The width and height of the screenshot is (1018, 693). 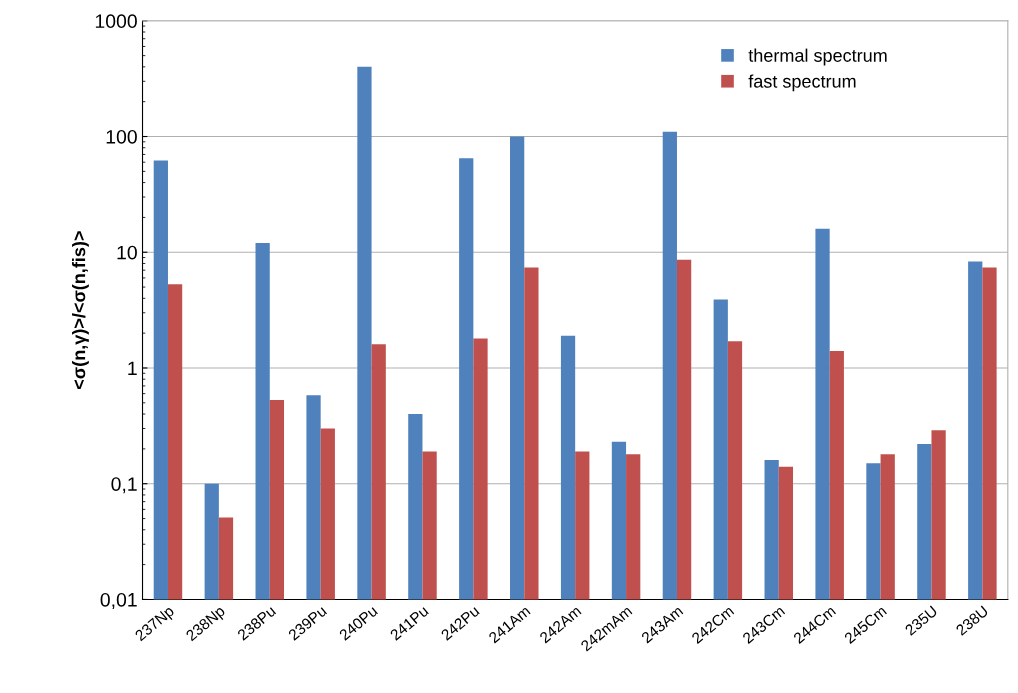 I want to click on y-tick-label: 1, so click(x=132, y=368).